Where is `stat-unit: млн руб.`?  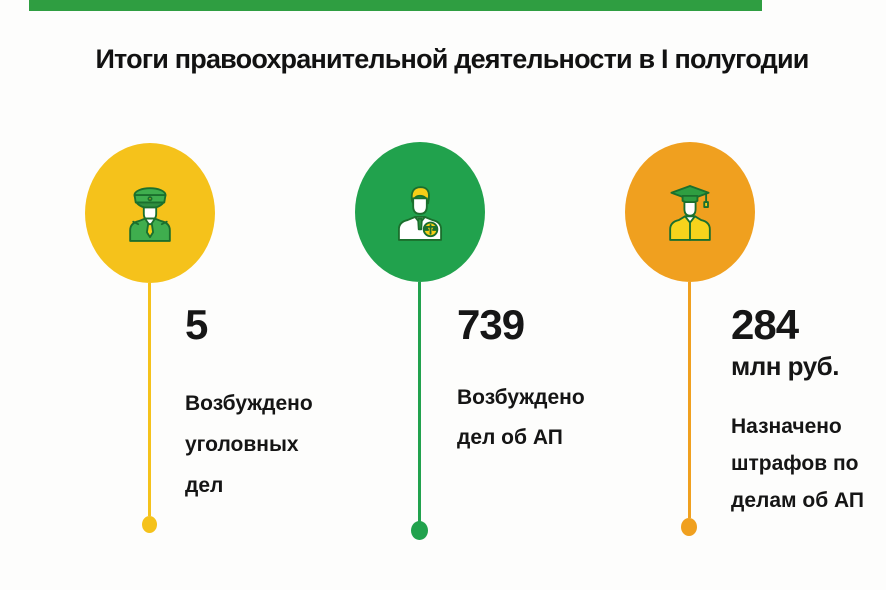
stat-unit: млн руб. is located at coordinates (785, 366).